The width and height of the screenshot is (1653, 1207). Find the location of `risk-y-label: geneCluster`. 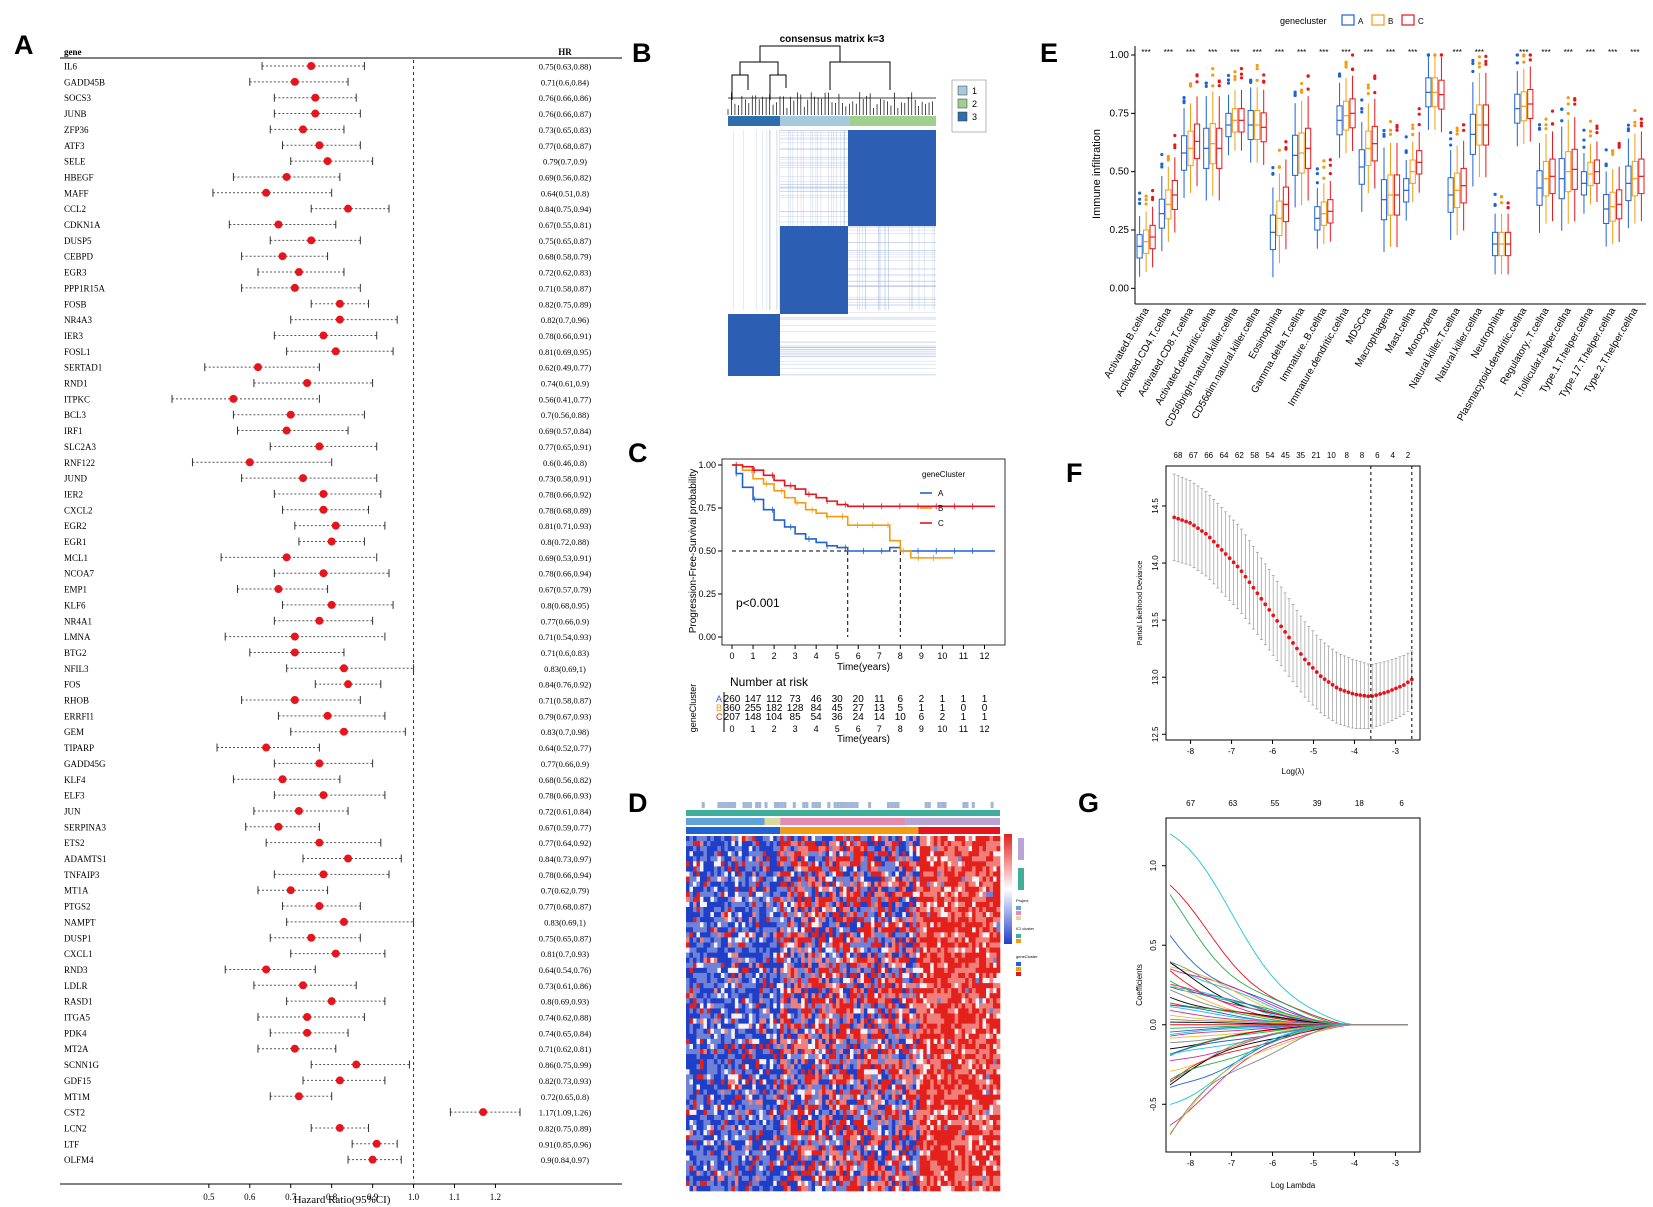

risk-y-label: geneCluster is located at coordinates (693, 708).